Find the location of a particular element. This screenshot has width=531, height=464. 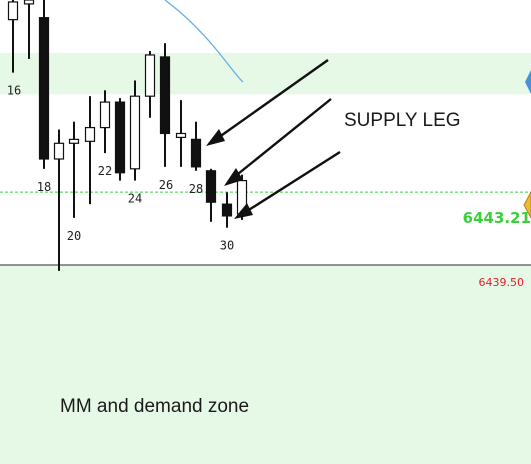

supply-zone is located at coordinates (265, 74).